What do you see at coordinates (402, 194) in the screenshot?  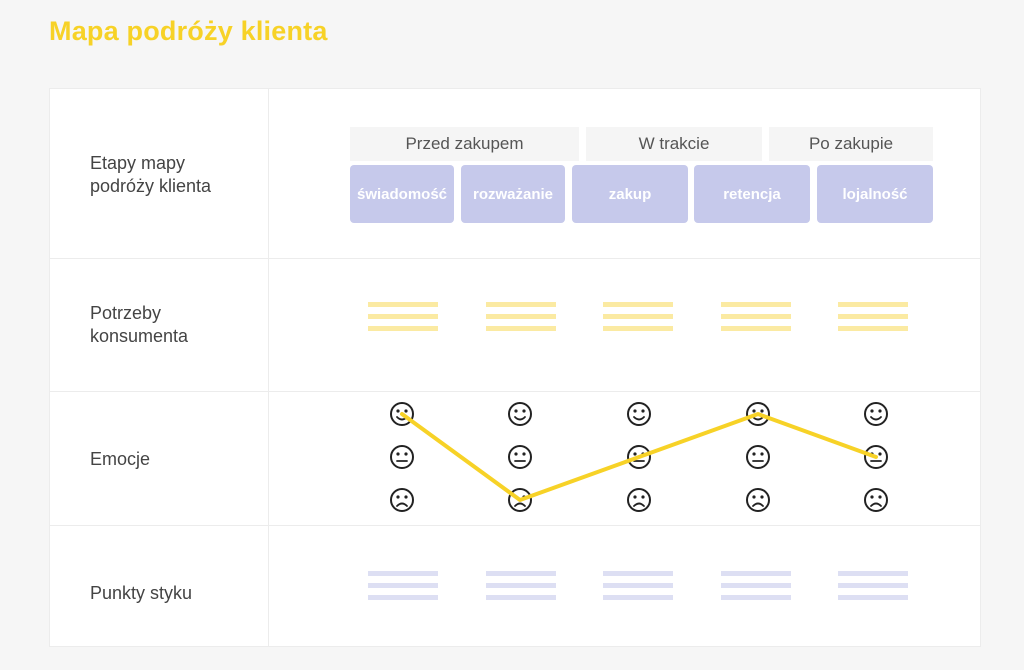 I see `stage-awareness: świadomość` at bounding box center [402, 194].